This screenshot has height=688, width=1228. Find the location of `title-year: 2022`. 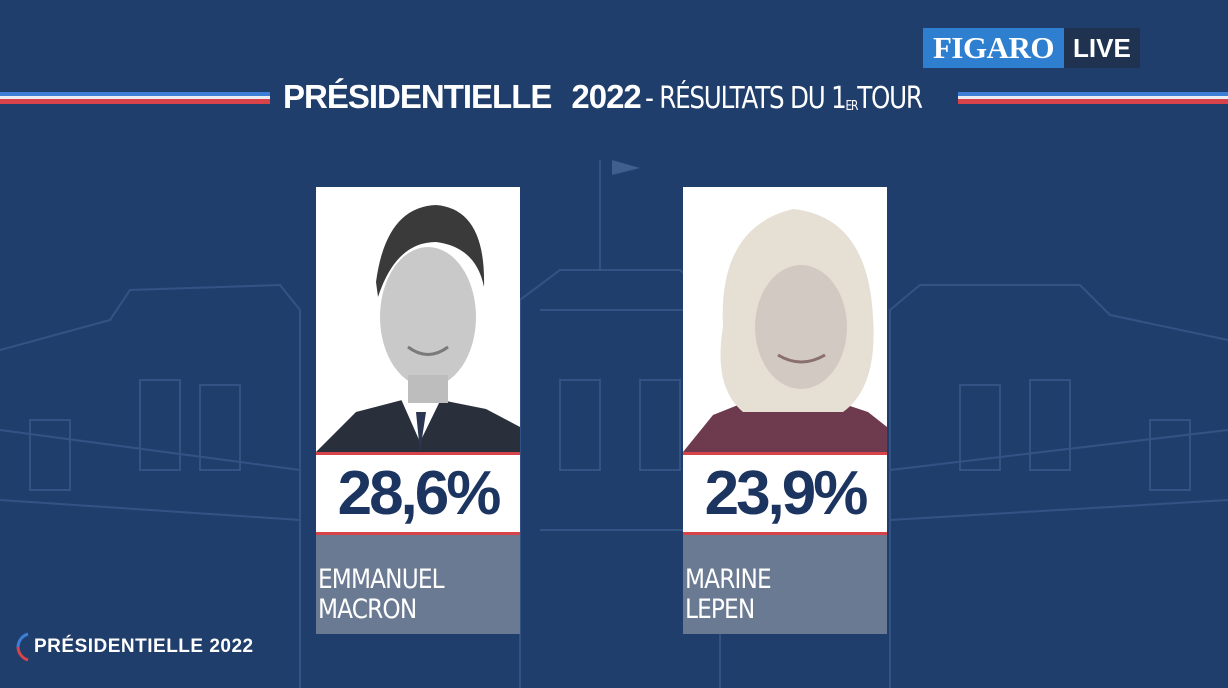

title-year: 2022 is located at coordinates (606, 96).